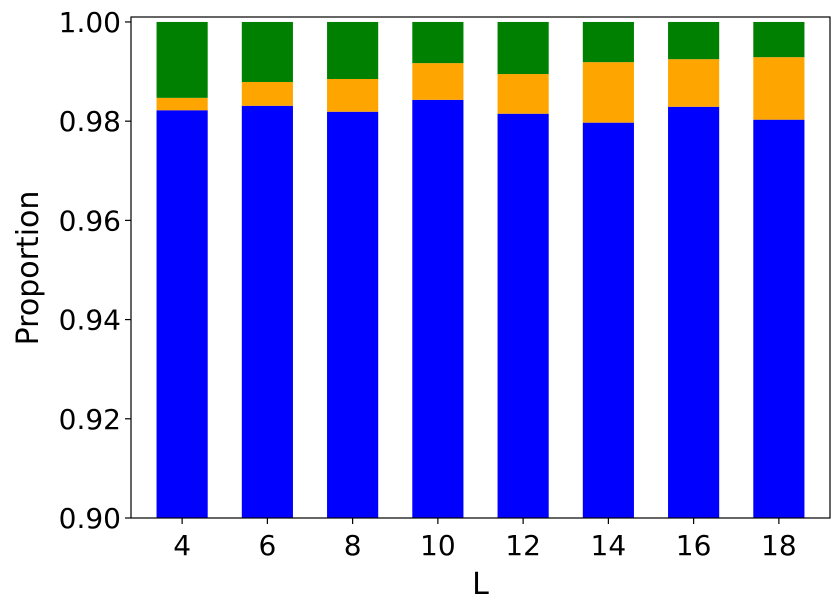  What do you see at coordinates (485, 540) in the screenshot?
I see `x-axis: 4 6 8 10 12 14 16 18` at bounding box center [485, 540].